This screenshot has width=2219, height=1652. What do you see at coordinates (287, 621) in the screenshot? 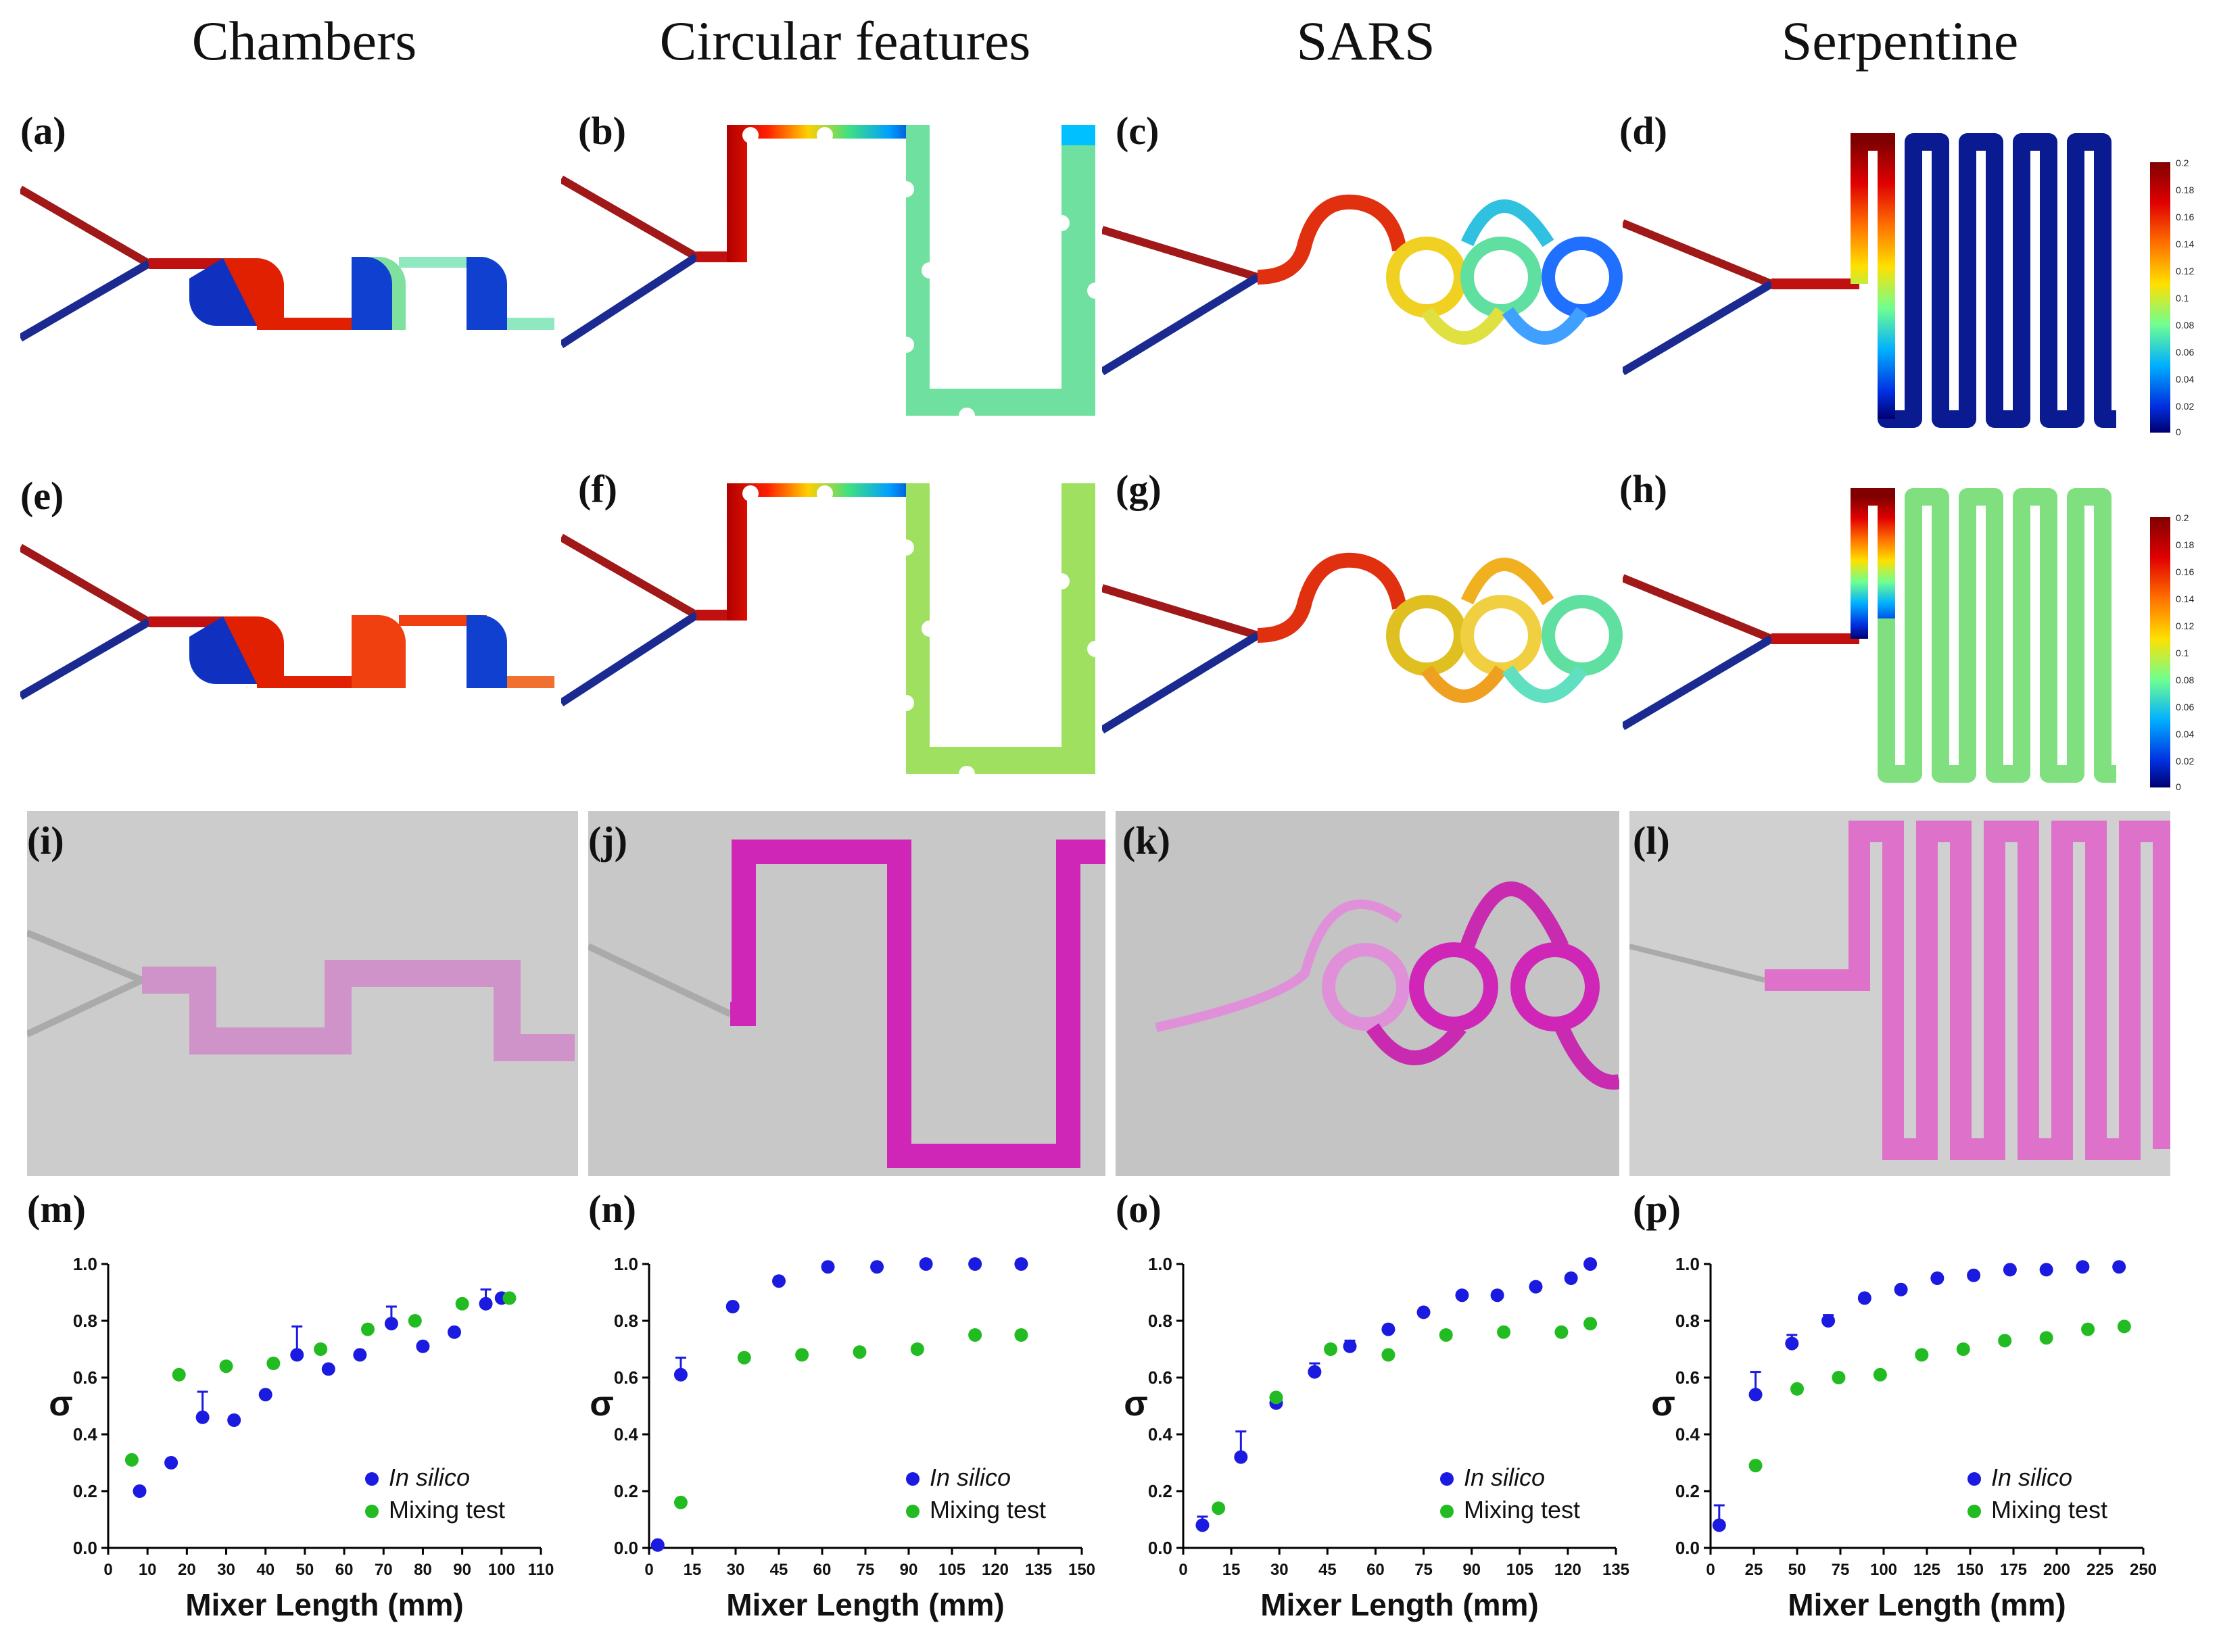
I see `simulation-chambers-e` at bounding box center [287, 621].